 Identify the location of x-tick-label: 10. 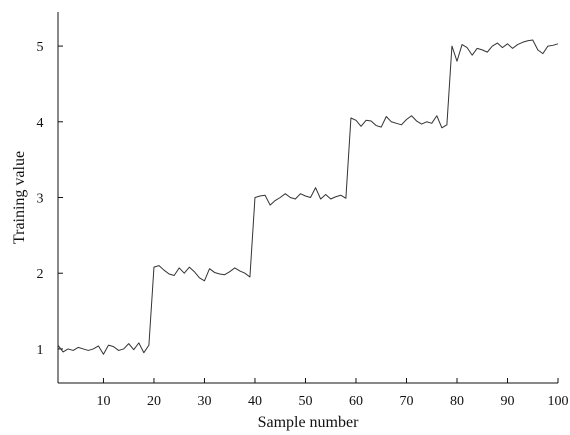
(103, 401).